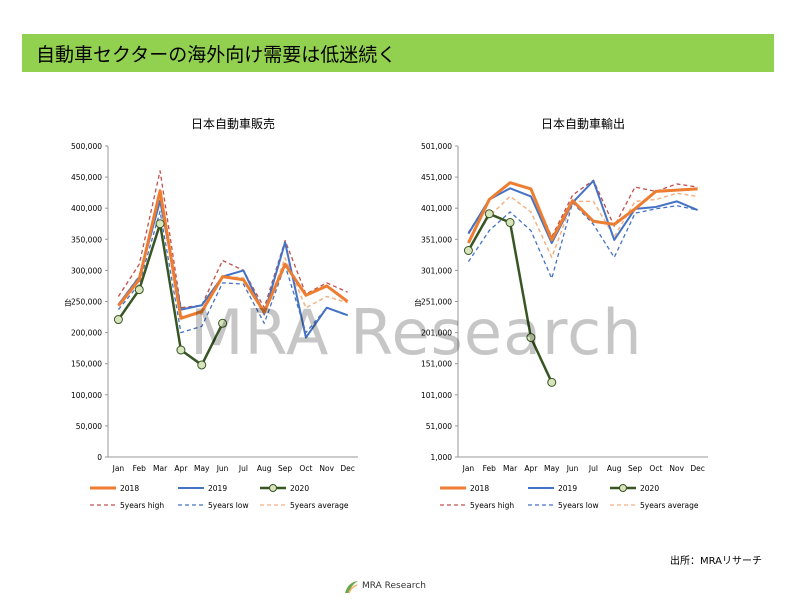 The width and height of the screenshot is (800, 600). What do you see at coordinates (715, 561) in the screenshot?
I see `source-note: 出所：MRAリサーチ` at bounding box center [715, 561].